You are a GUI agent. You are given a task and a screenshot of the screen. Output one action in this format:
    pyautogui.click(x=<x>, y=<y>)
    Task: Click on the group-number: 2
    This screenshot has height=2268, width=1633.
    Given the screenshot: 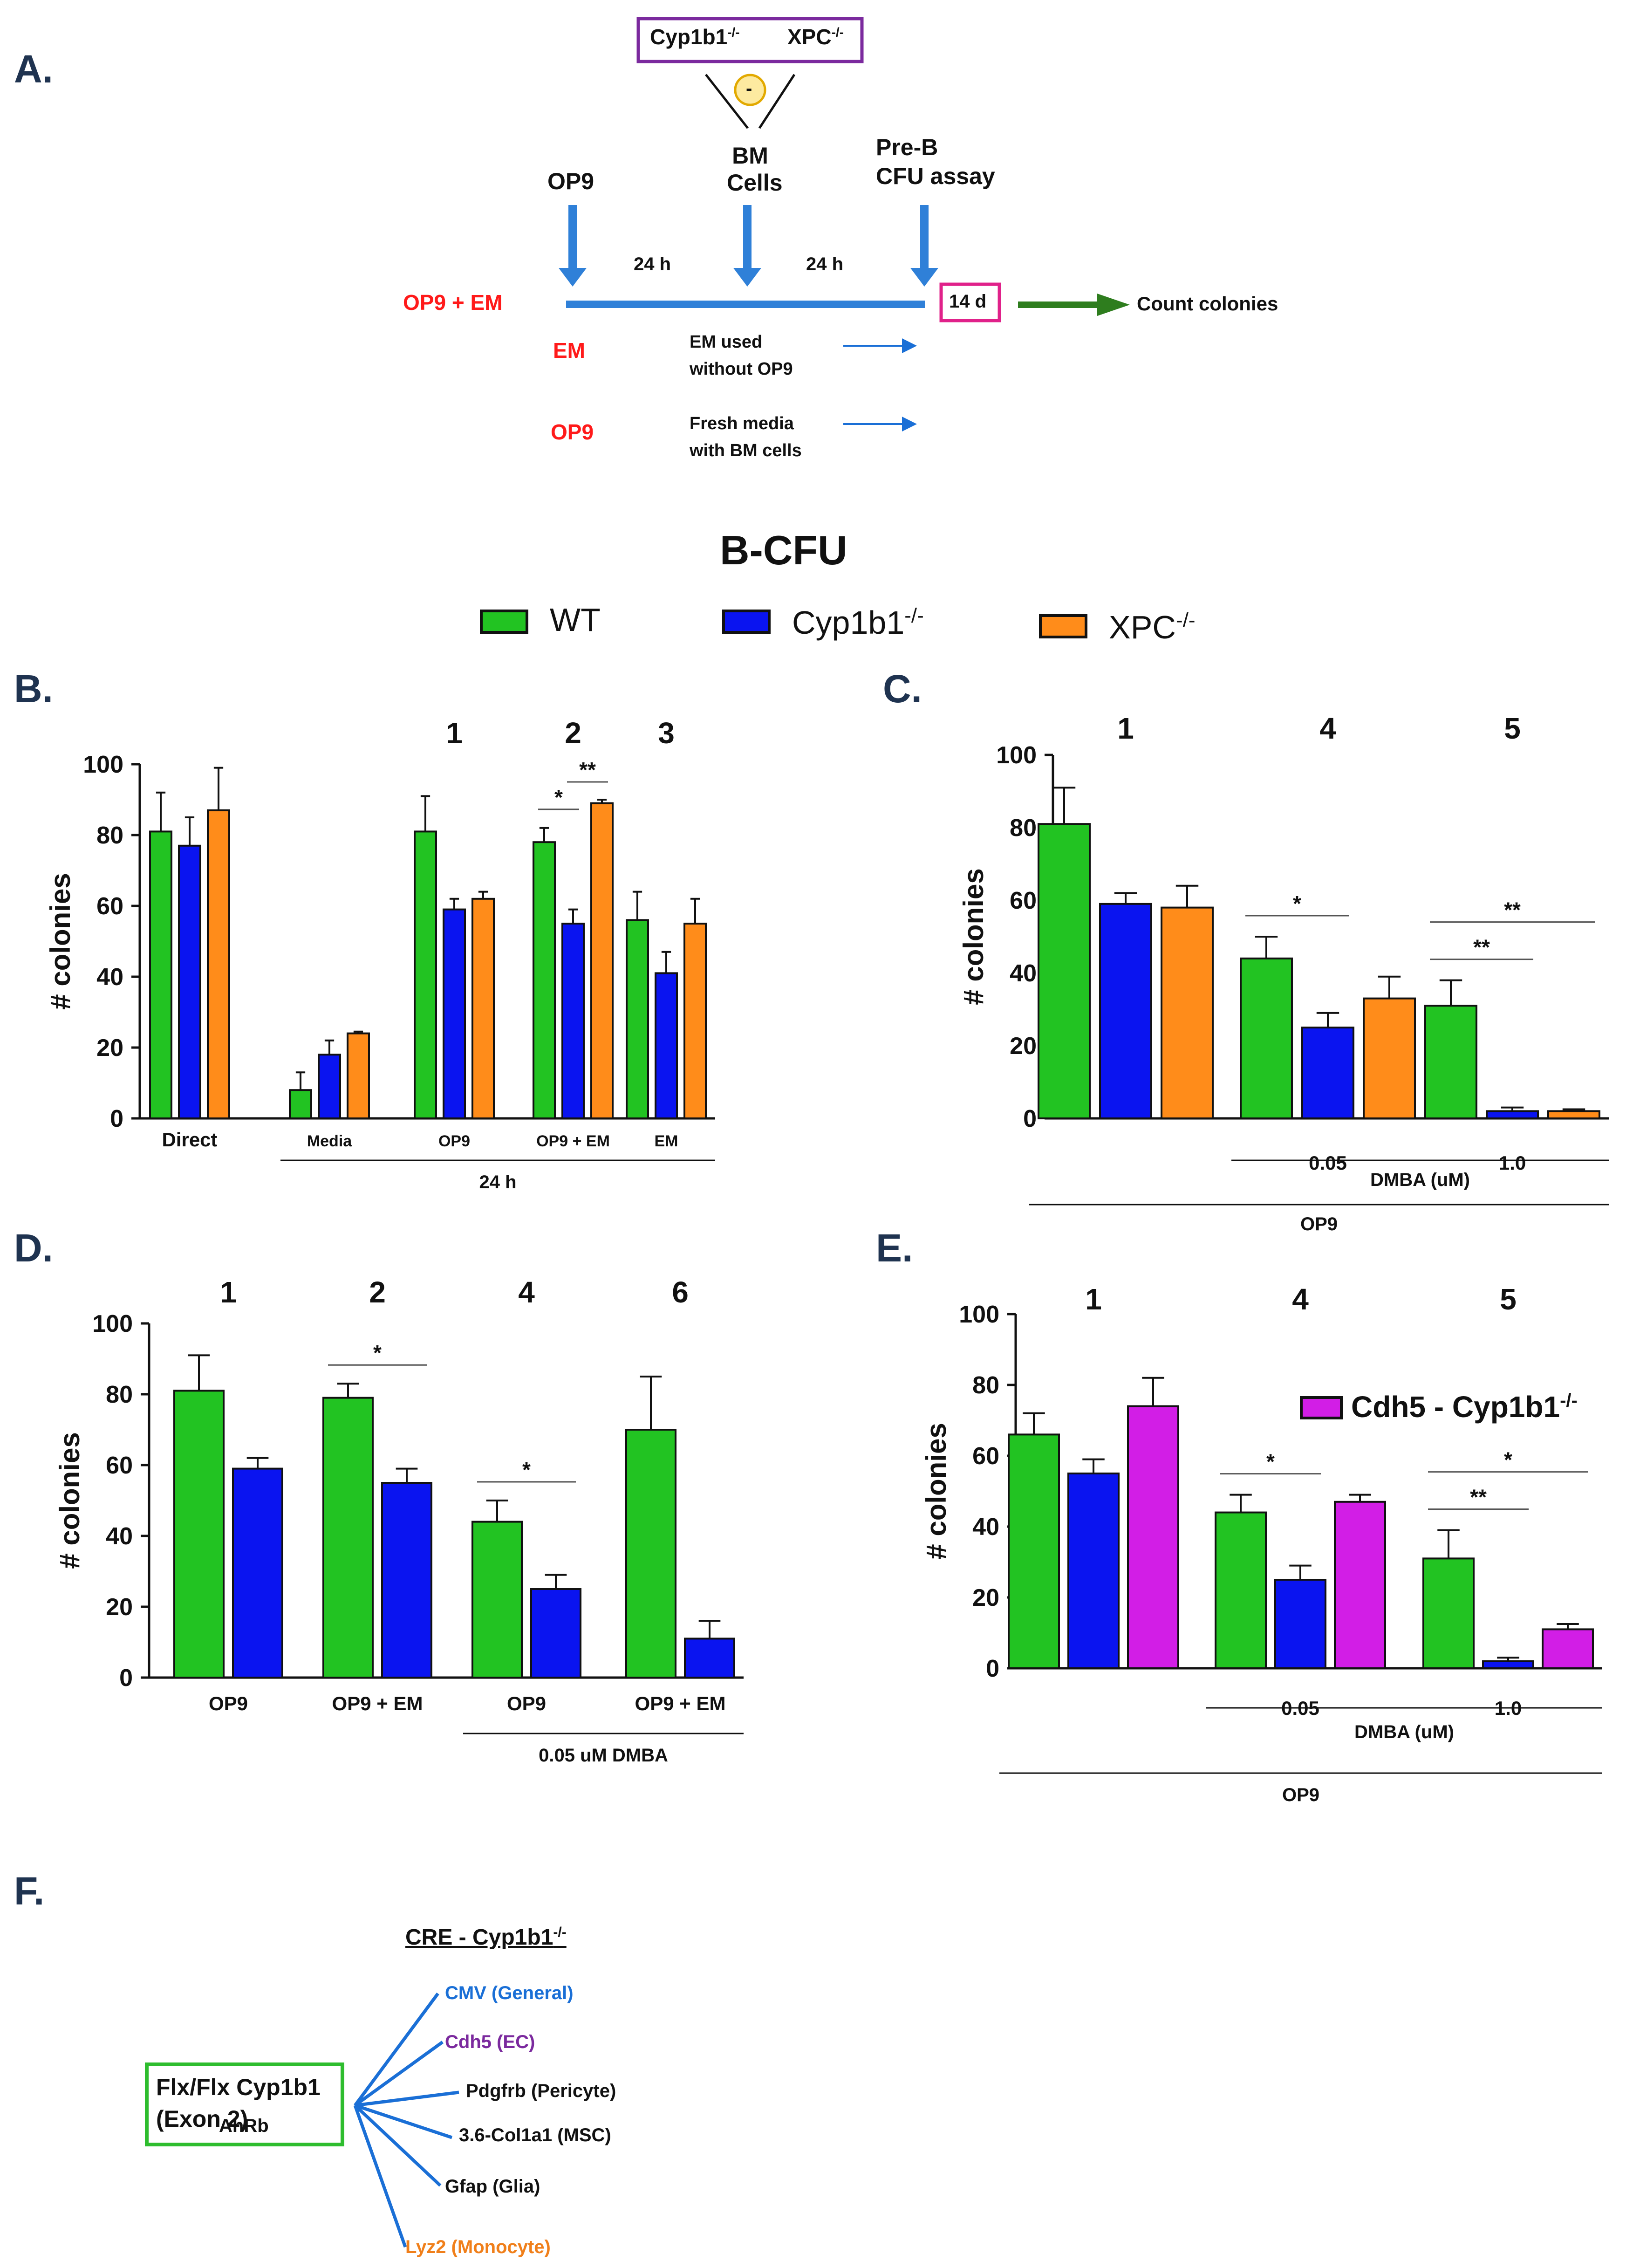 What is the action you would take?
    pyautogui.click(x=377, y=1292)
    